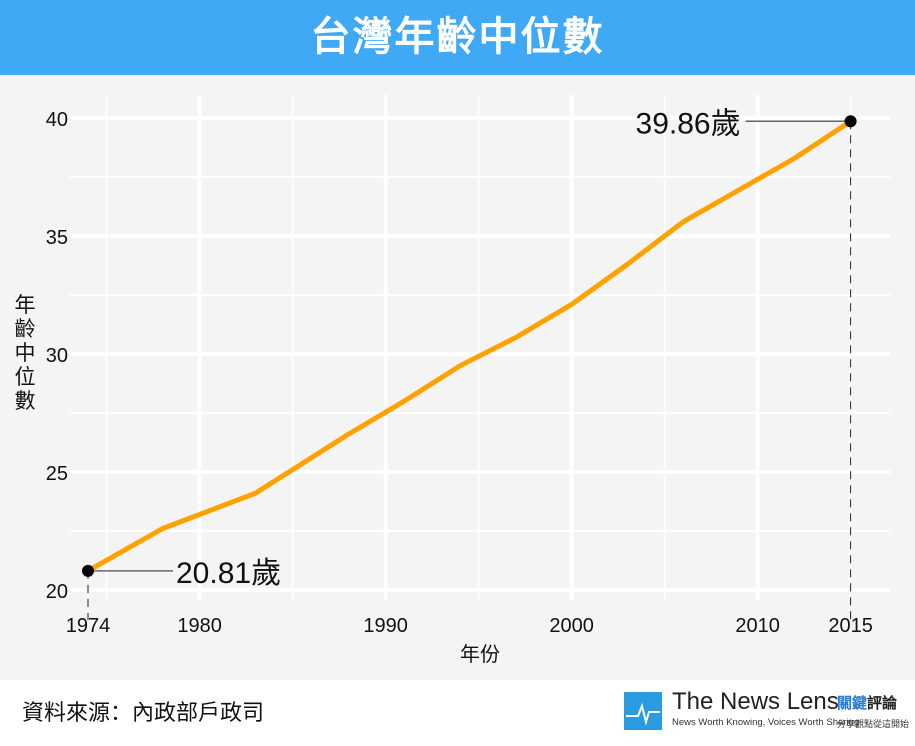 The width and height of the screenshot is (915, 746). What do you see at coordinates (57, 474) in the screenshot?
I see `y-tick-label: 25` at bounding box center [57, 474].